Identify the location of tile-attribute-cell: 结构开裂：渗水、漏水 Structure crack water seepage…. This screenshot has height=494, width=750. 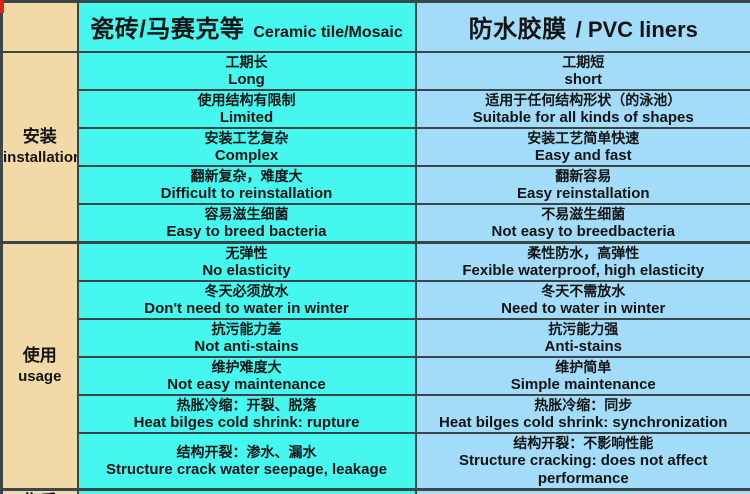
(246, 460).